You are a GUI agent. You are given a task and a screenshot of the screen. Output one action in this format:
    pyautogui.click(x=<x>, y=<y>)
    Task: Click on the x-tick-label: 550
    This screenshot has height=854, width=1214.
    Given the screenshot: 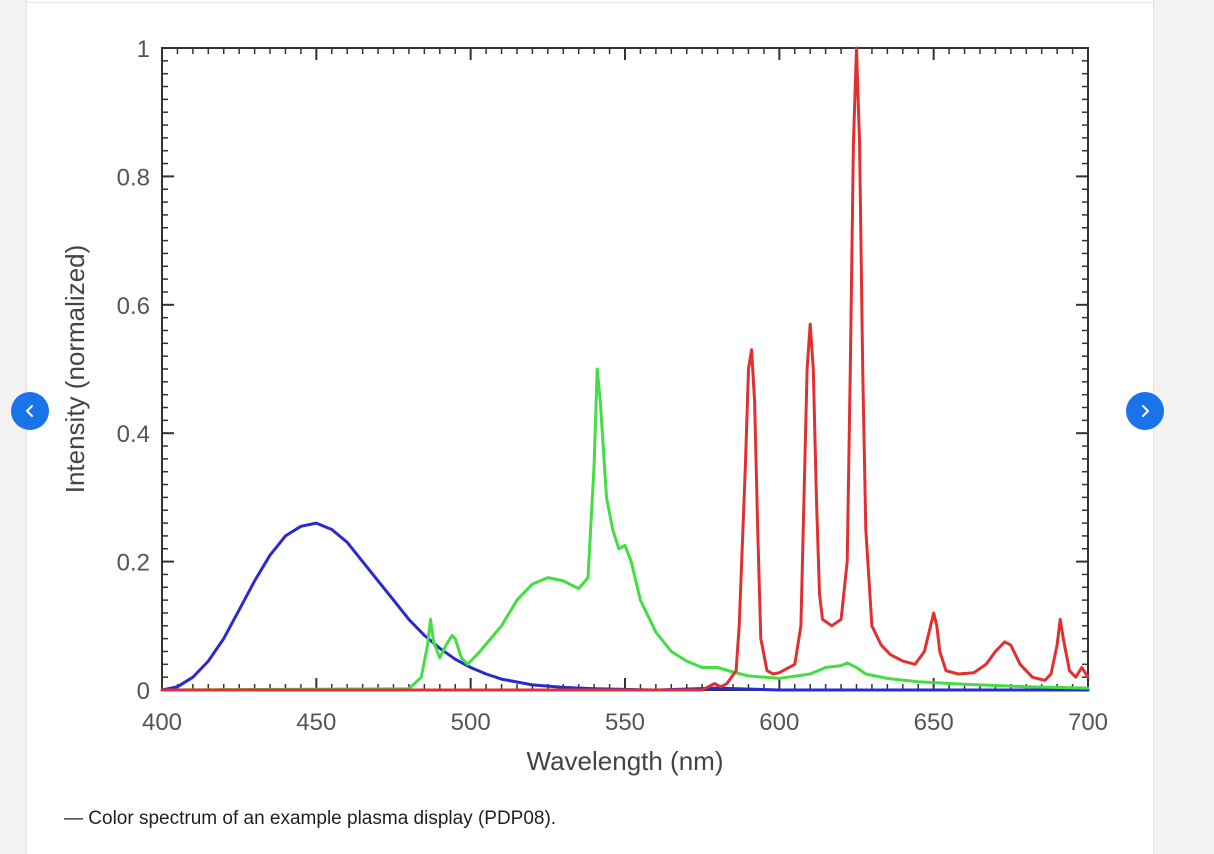 What is the action you would take?
    pyautogui.click(x=625, y=722)
    